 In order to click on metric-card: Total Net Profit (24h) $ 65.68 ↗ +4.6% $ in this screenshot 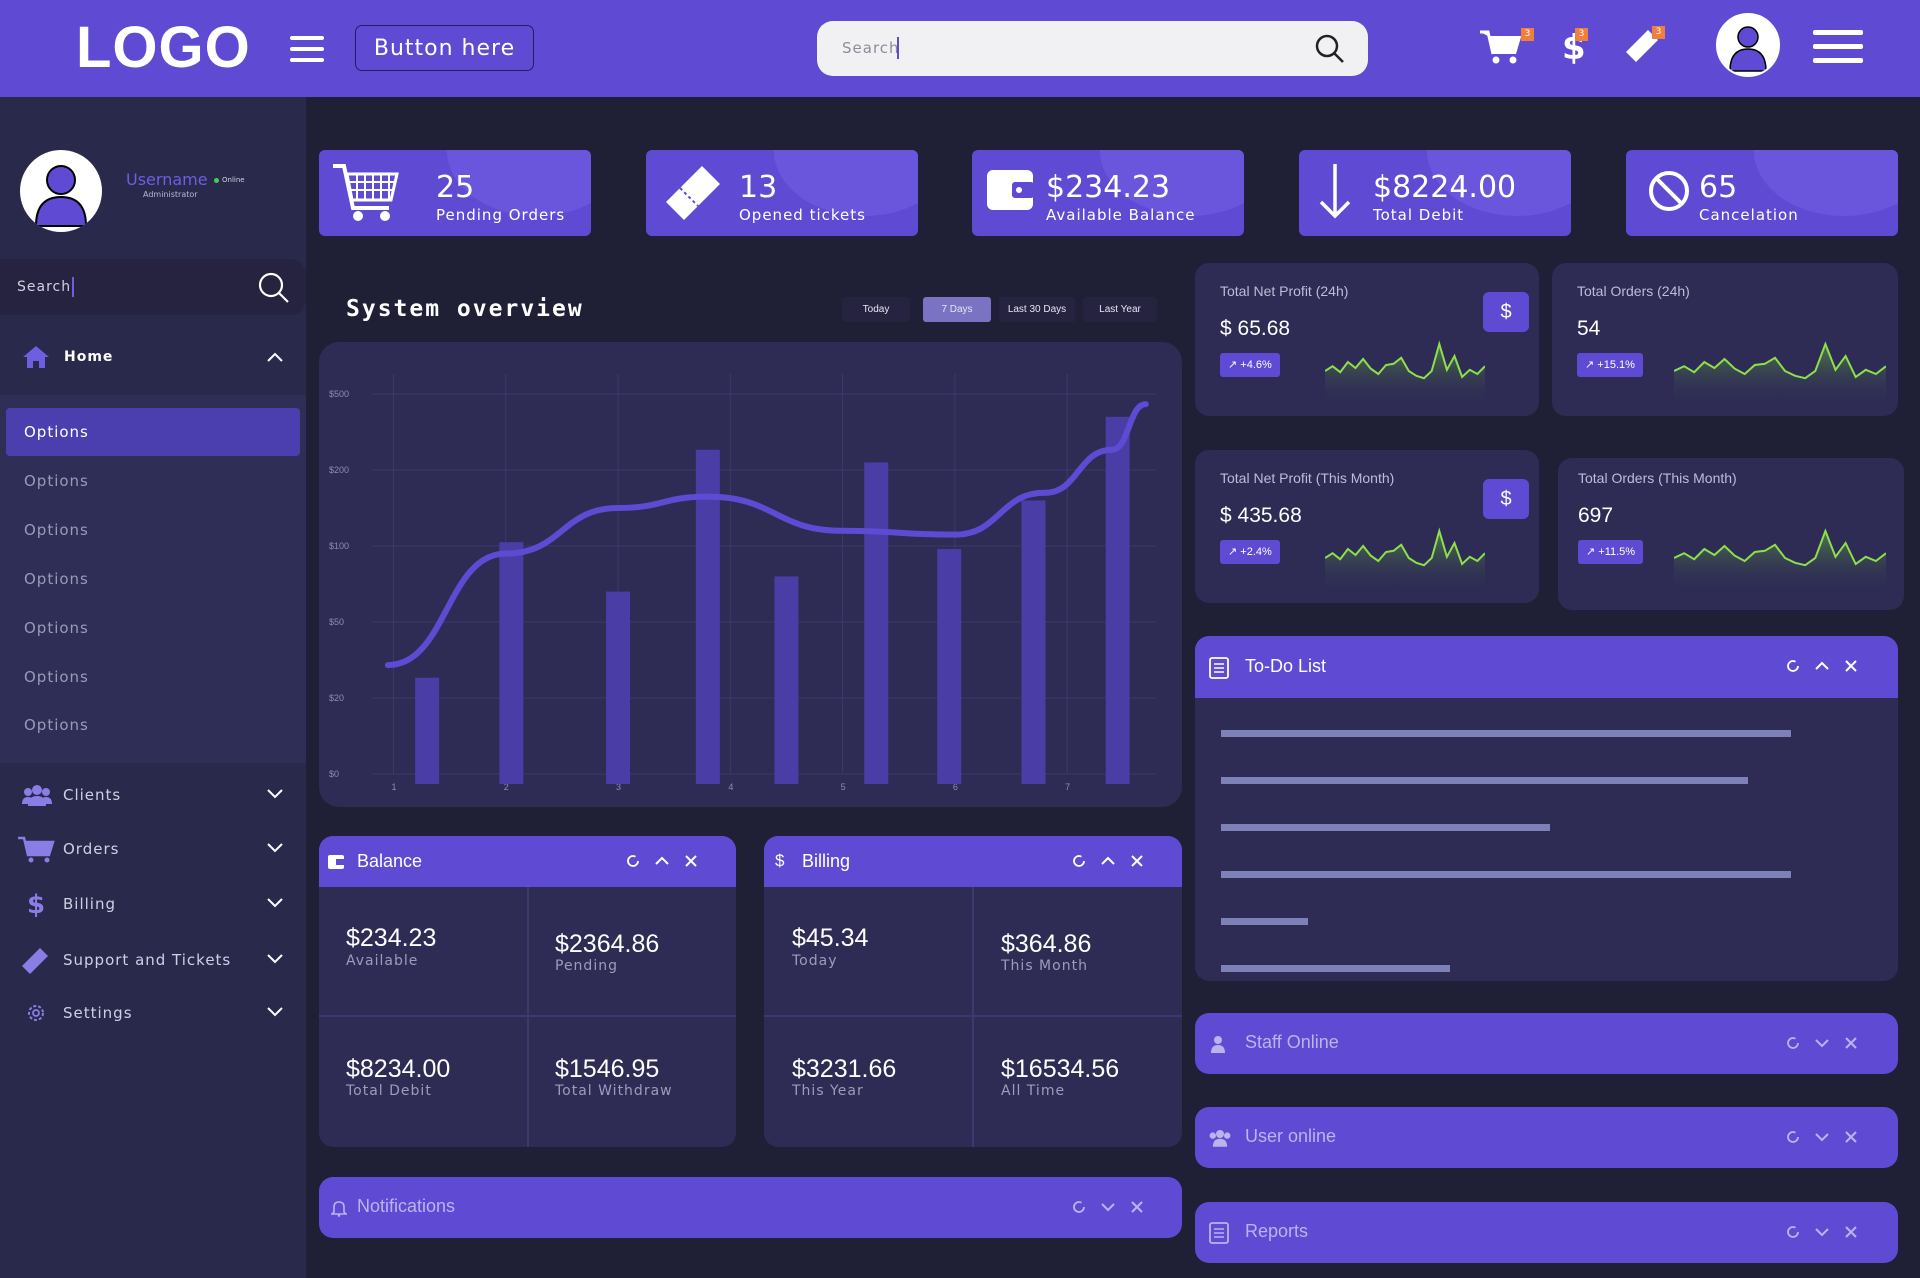, I will do `click(1367, 339)`.